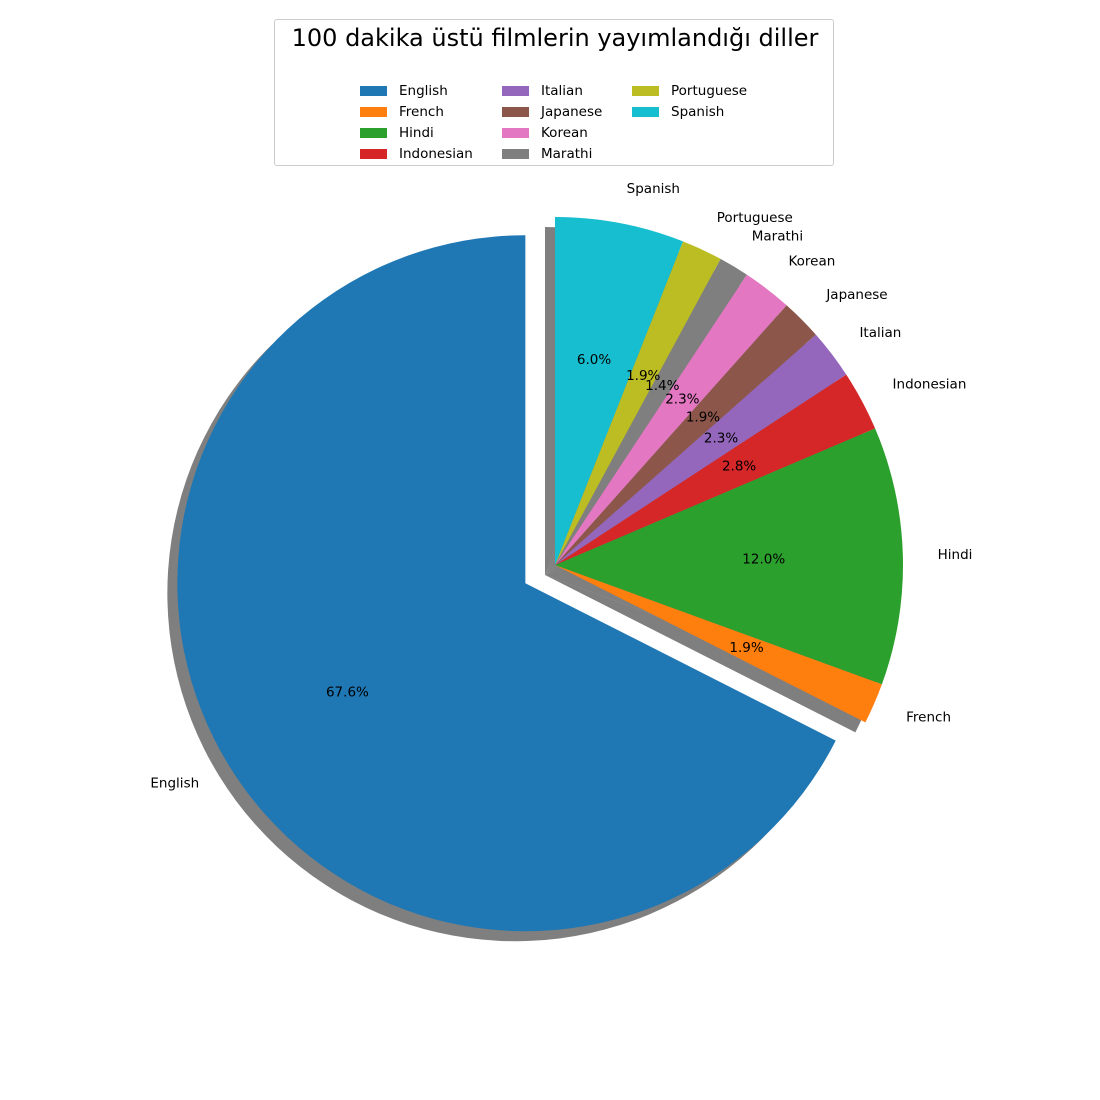  Describe the element at coordinates (653, 189) in the screenshot. I see `slice-label-spanish: Spanish` at that location.